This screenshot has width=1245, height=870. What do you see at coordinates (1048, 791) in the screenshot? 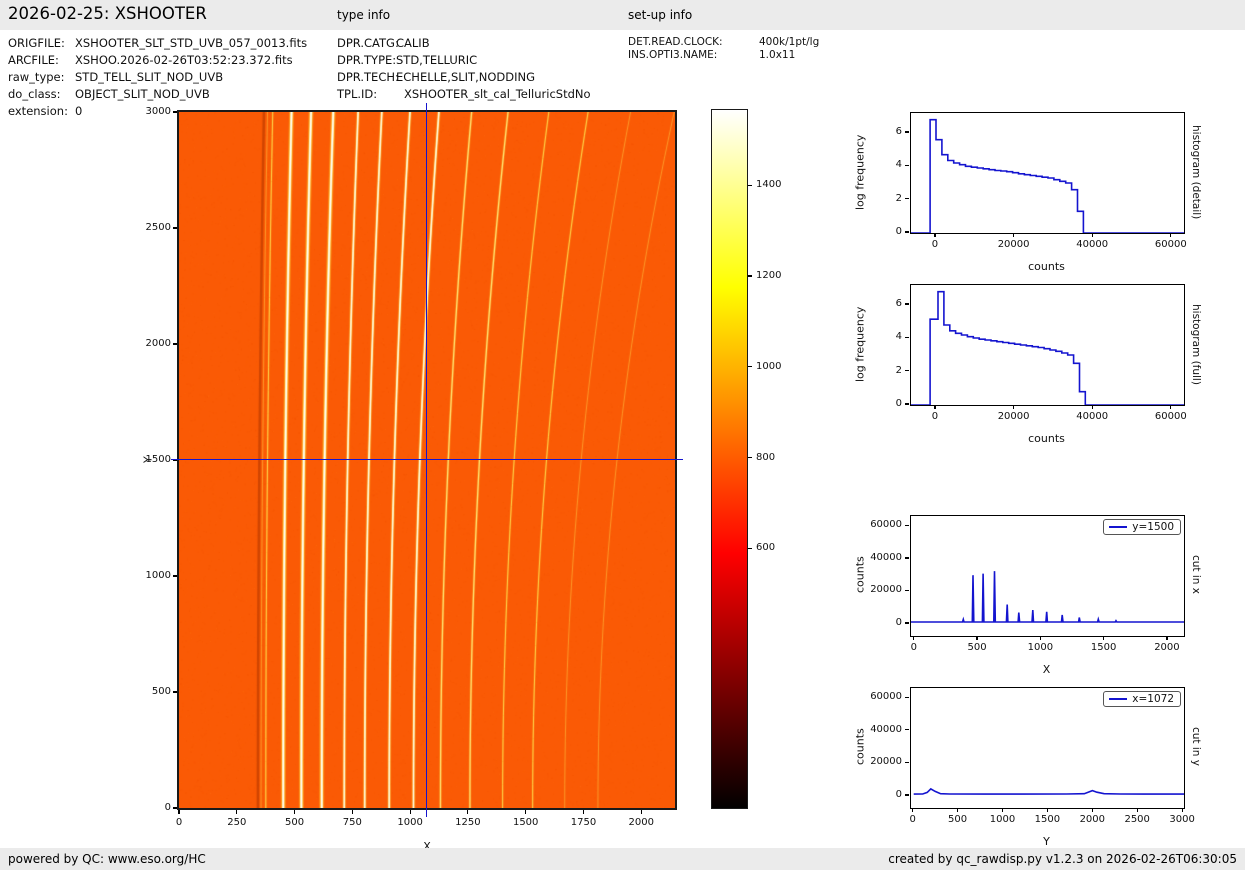
I see `cut_in_y-line` at bounding box center [1048, 791].